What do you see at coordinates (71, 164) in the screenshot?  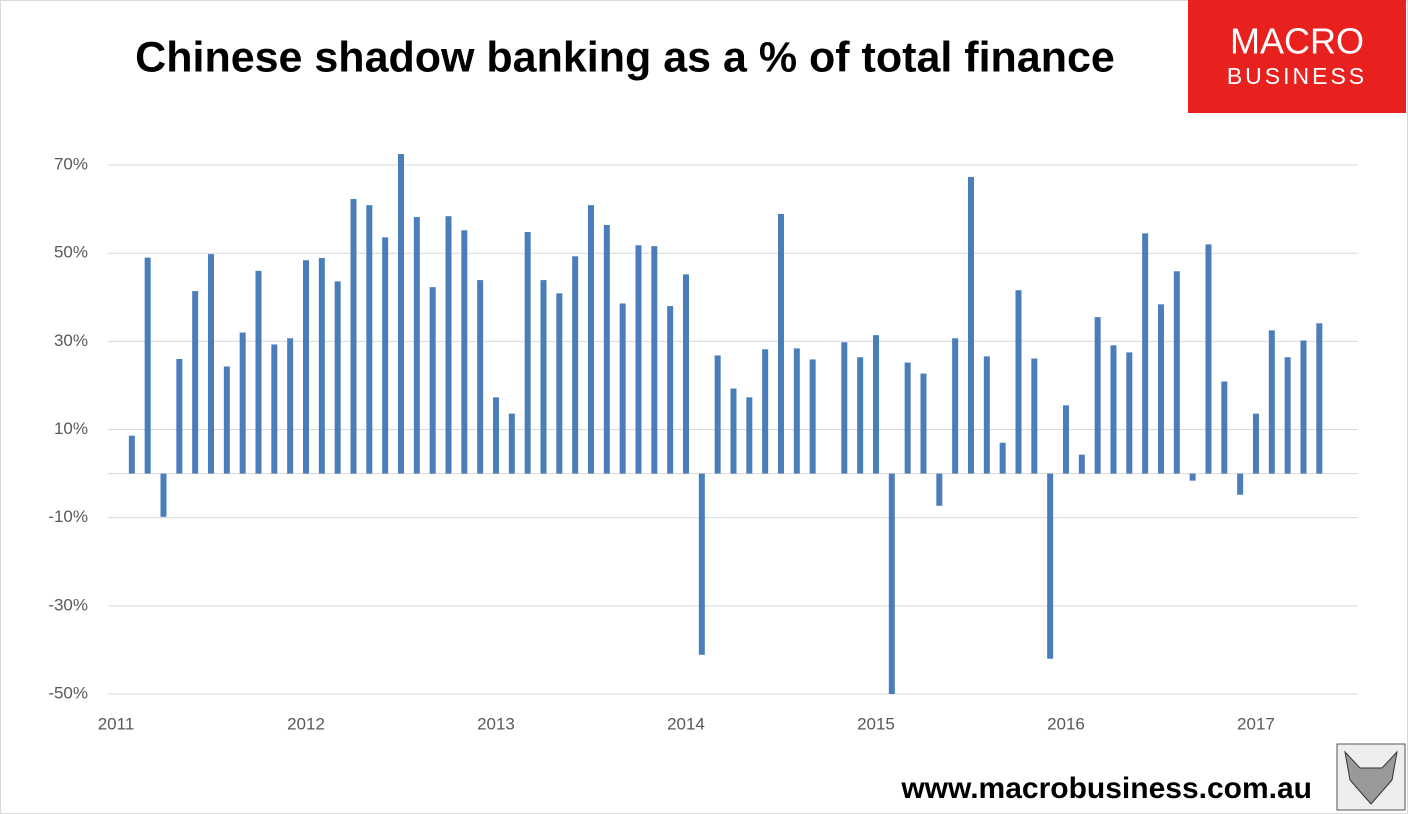 I see `y-tick-label: 70%` at bounding box center [71, 164].